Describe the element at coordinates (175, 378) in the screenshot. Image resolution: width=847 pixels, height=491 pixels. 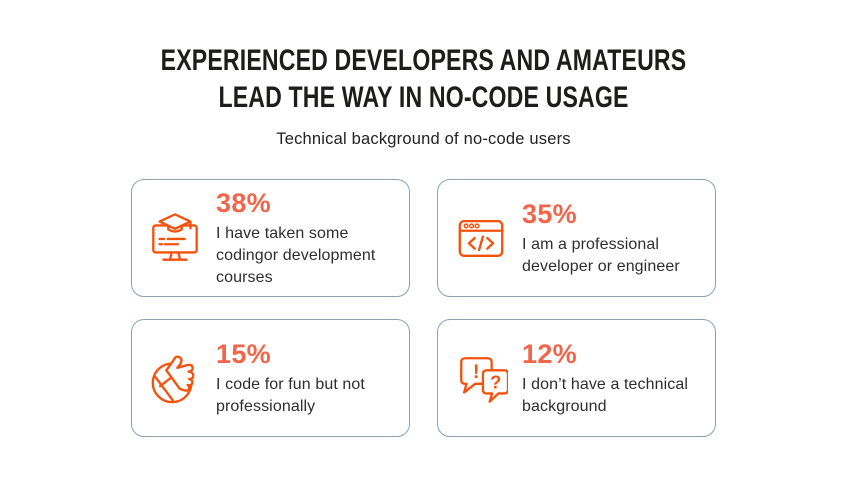
I see `thumbs-up-circle-icon` at that location.